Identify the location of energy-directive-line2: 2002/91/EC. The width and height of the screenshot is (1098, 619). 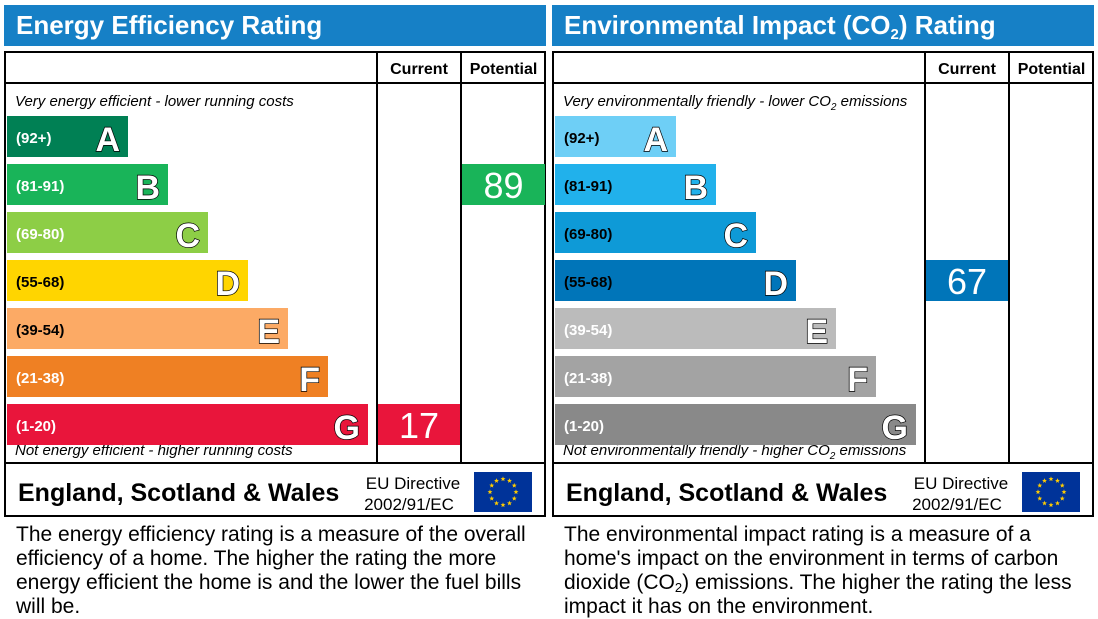
(409, 504).